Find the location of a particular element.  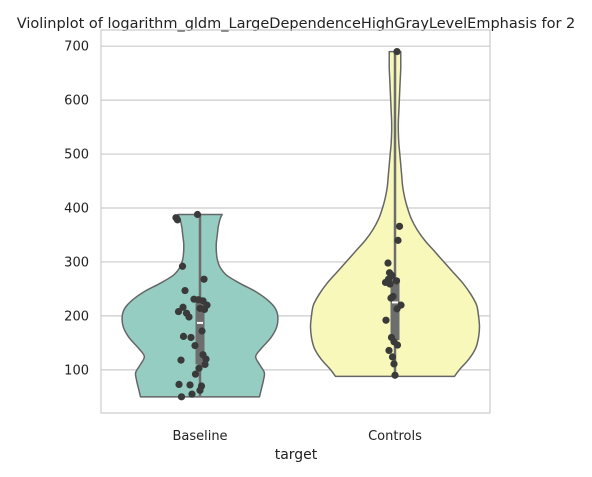

x-ticks: Baseline Controls is located at coordinates (297, 436).